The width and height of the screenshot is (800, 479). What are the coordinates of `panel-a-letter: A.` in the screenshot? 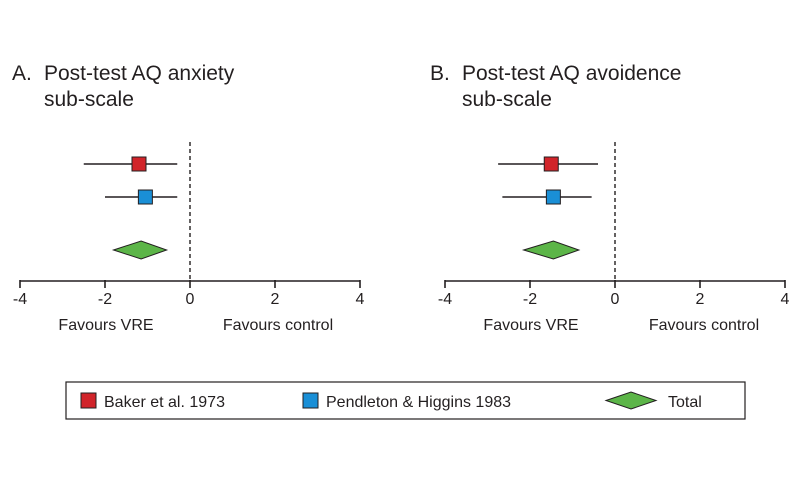 It's located at (22, 73).